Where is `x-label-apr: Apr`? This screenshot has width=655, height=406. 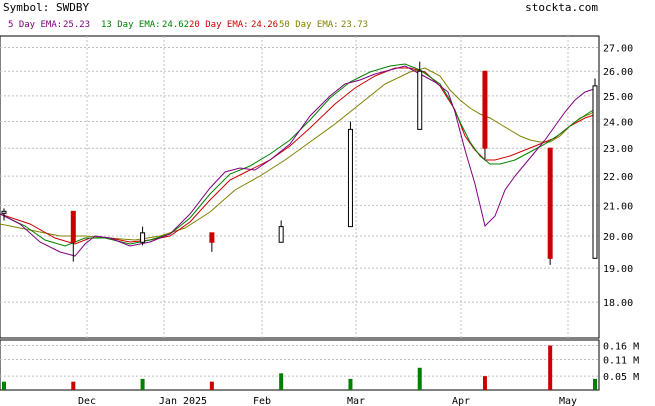
x-label-apr: Apr is located at coordinates (461, 401).